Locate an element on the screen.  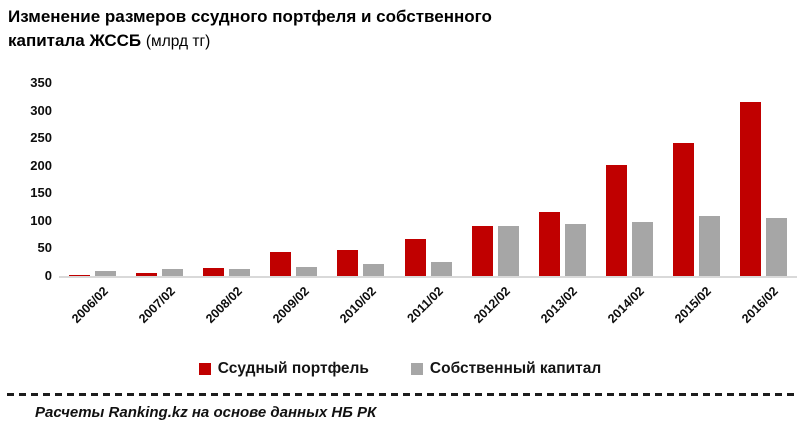
y-axis-tick-label: 300 is located at coordinates (41, 110).